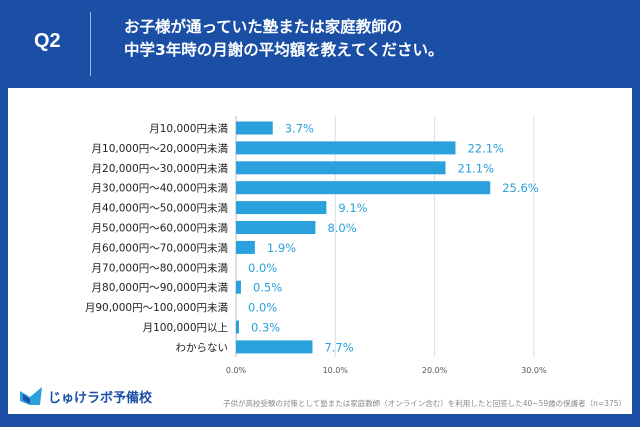 The height and width of the screenshot is (427, 640). Describe the element at coordinates (160, 149) in the screenshot. I see `category-label: 月10,000円～20,000円未満` at that location.